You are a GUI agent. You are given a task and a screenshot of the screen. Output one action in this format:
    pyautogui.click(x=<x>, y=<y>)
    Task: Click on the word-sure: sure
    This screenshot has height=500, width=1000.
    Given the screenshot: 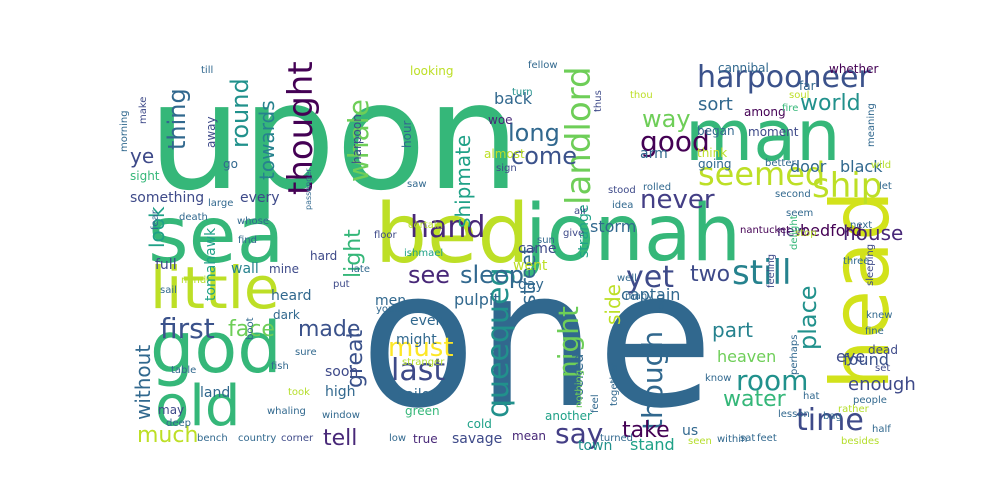 What is the action you would take?
    pyautogui.click(x=306, y=352)
    